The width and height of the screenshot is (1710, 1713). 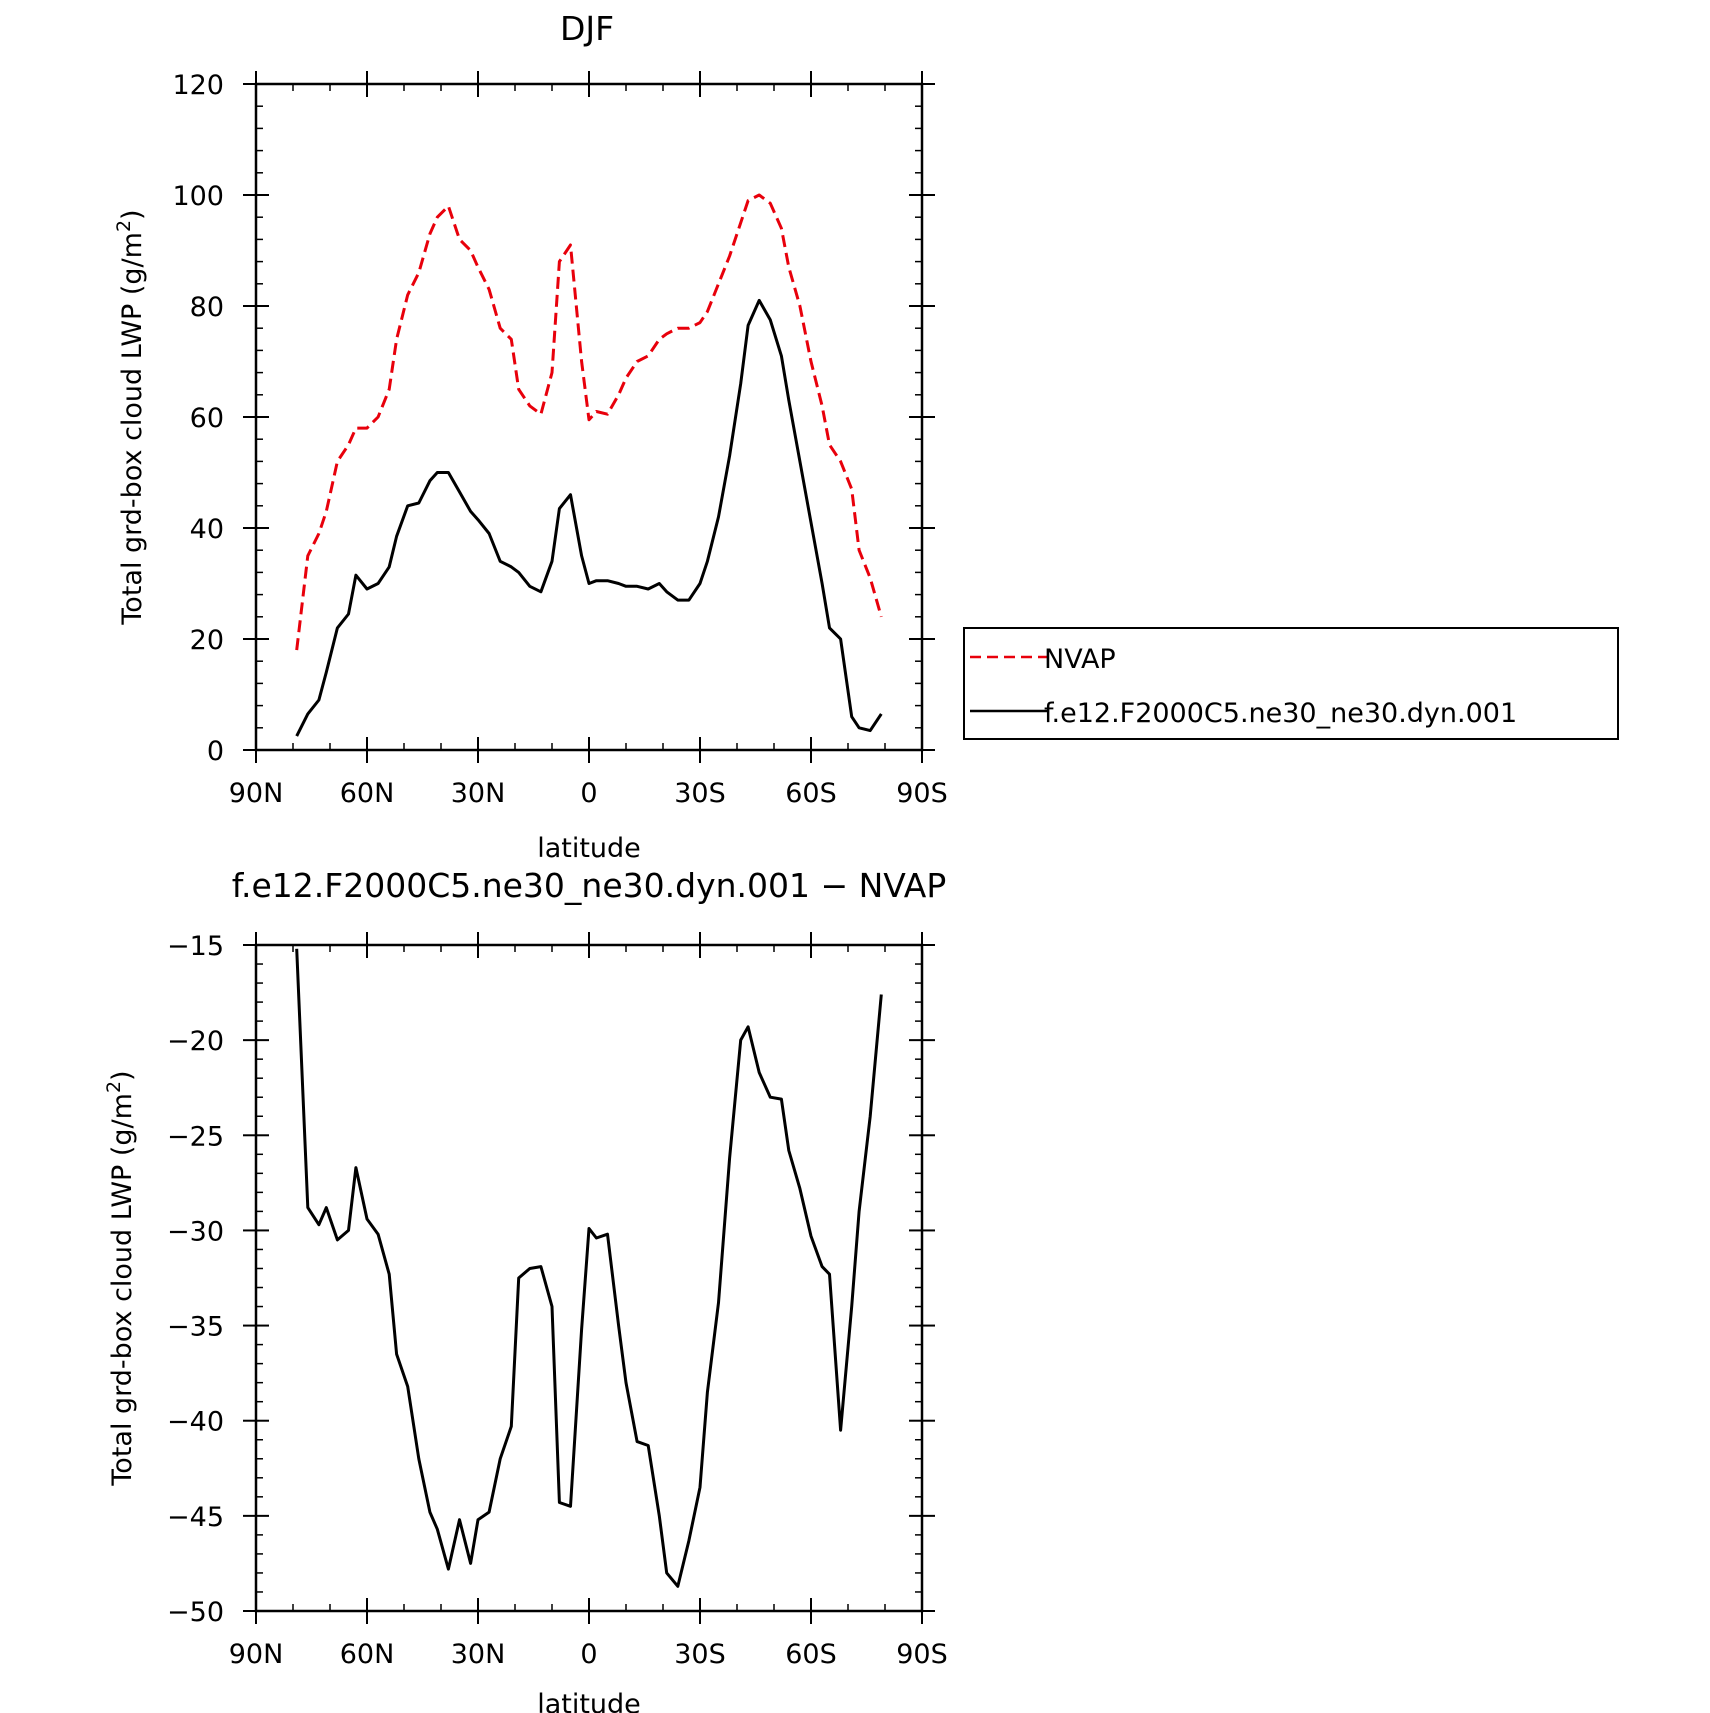 I want to click on bottom-y-axis-title-main: Total grd-box cloud LWP (g/m, so click(x=122, y=1290).